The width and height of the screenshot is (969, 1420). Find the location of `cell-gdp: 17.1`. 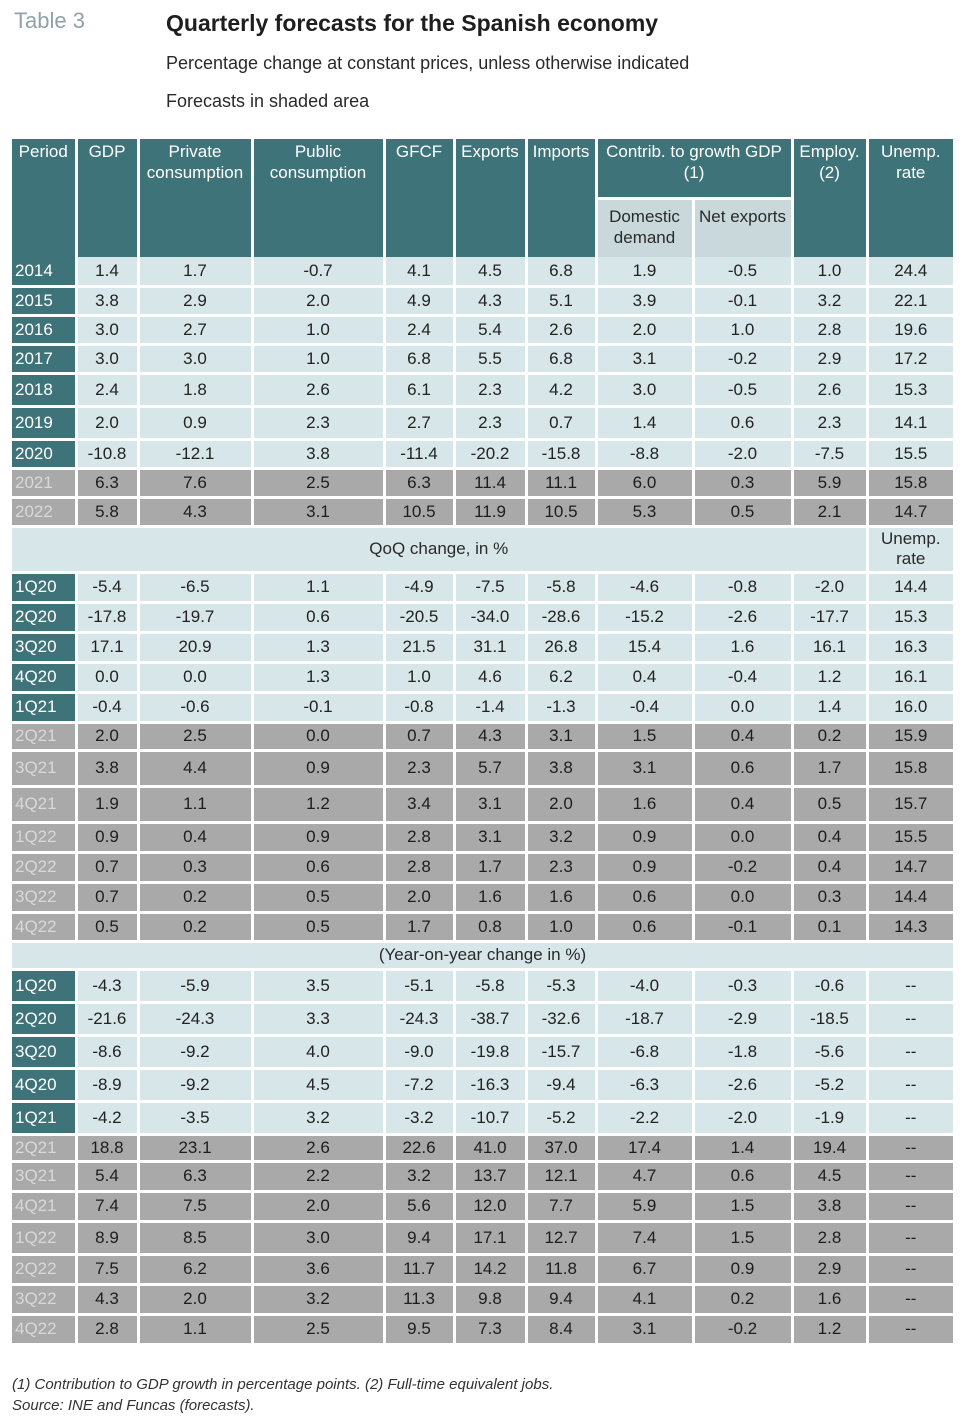

cell-gdp: 17.1 is located at coordinates (108, 648).